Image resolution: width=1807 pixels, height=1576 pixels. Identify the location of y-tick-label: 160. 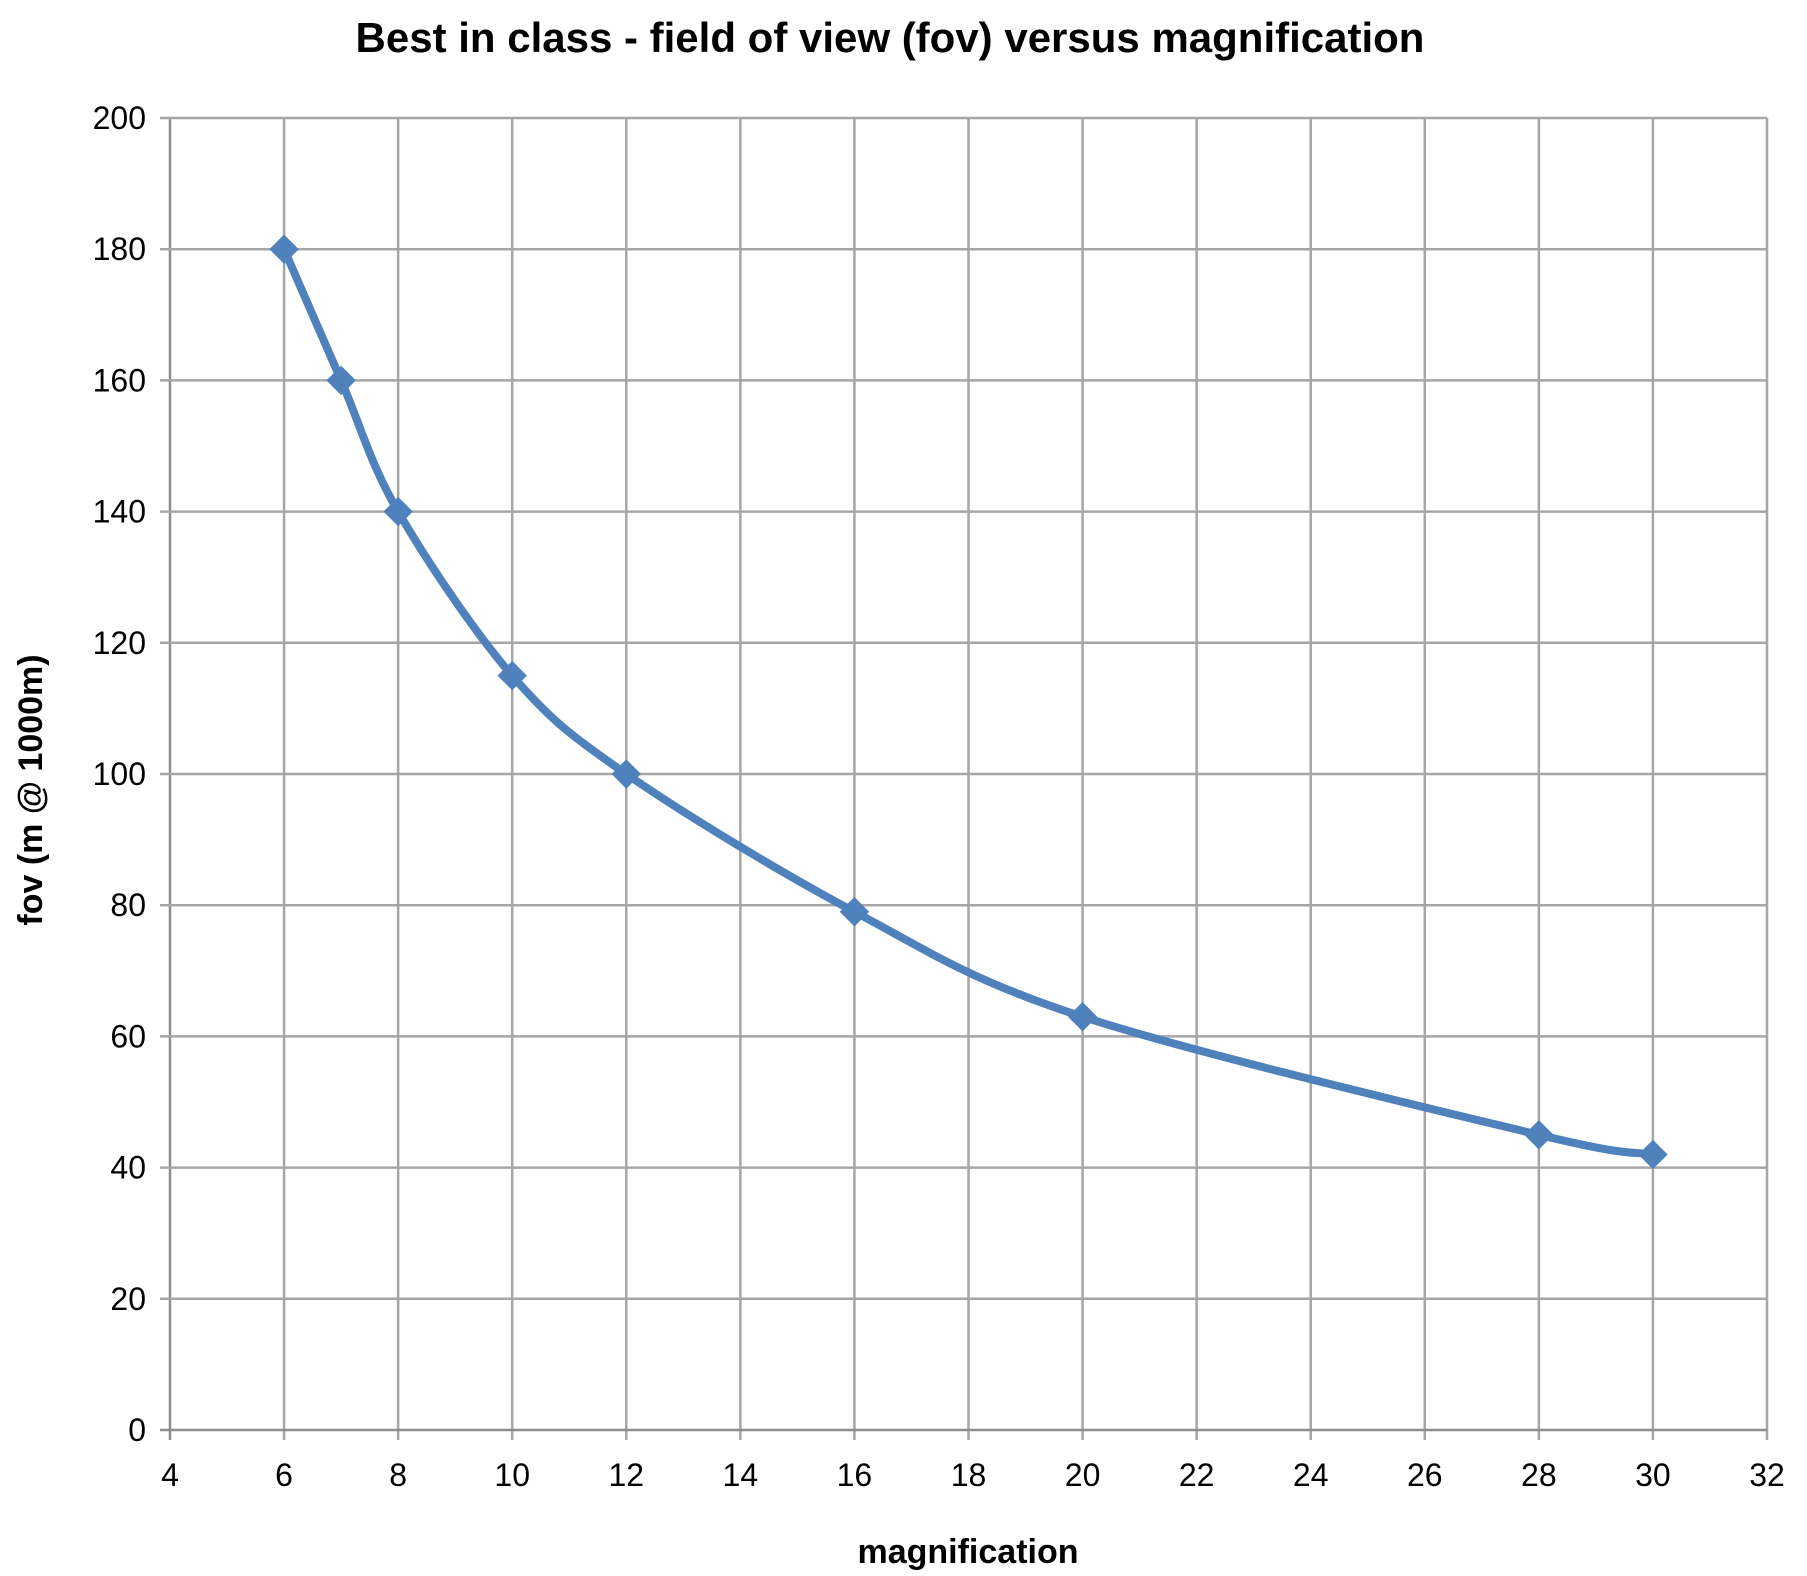
(119, 380).